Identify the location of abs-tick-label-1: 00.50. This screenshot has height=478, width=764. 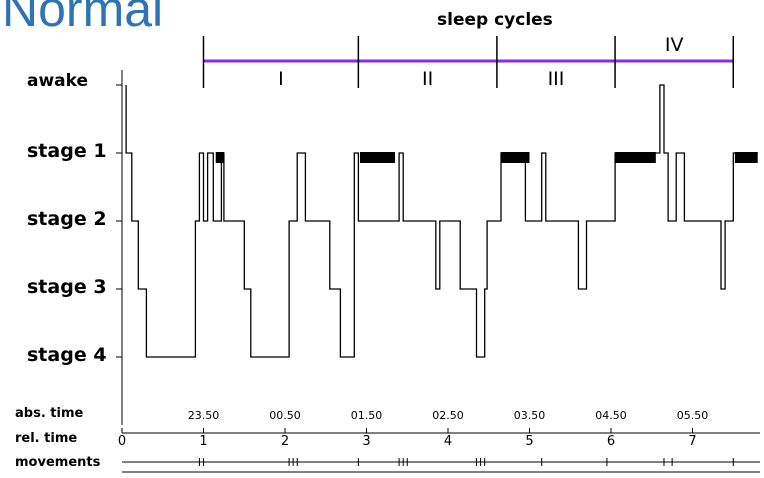
(285, 415).